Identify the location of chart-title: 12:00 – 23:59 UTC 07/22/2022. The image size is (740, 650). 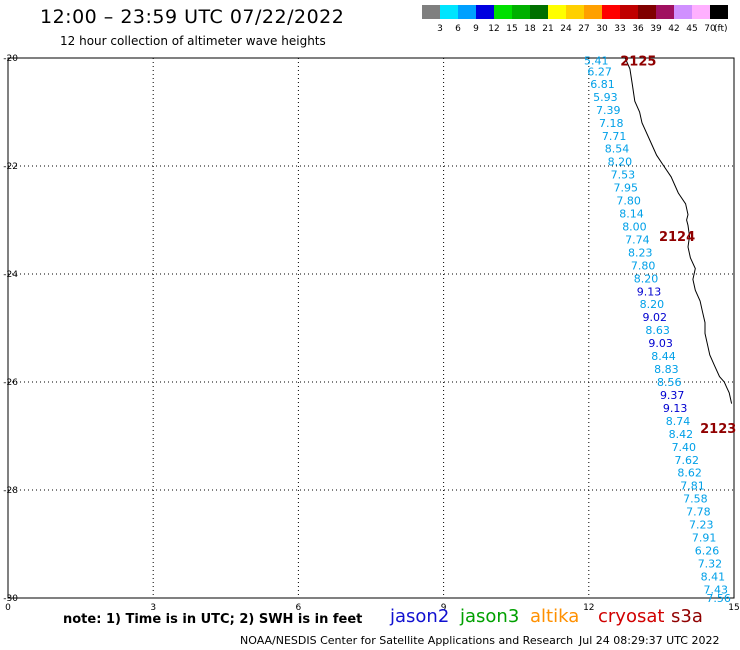
(192, 17).